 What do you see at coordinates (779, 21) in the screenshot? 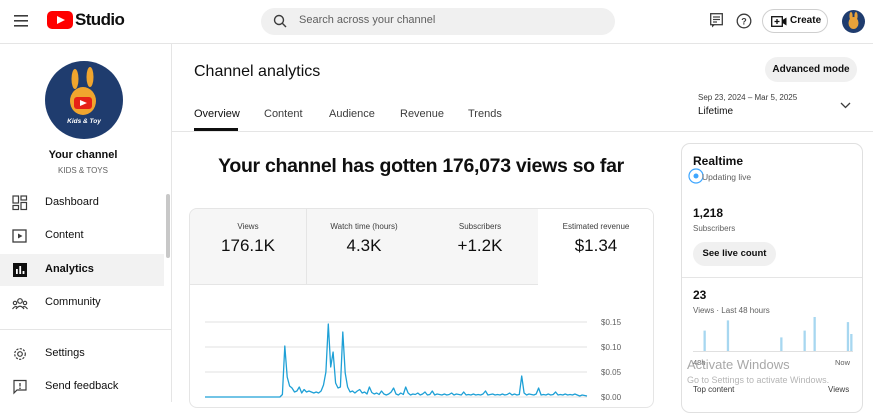
I see `video-plus-icon` at bounding box center [779, 21].